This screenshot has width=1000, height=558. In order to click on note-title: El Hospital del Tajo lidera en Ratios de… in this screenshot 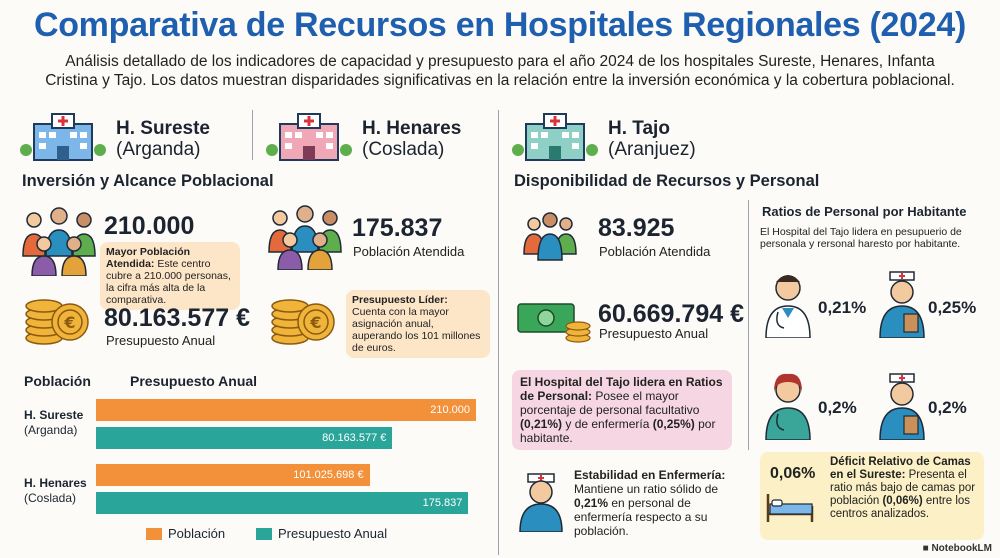, I will do `click(621, 389)`.